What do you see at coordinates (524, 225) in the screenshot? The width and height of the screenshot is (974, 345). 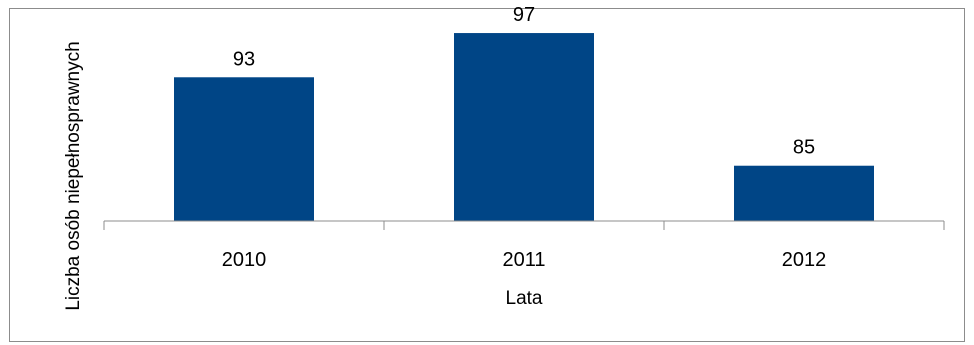 I see `x-axis-ticks` at bounding box center [524, 225].